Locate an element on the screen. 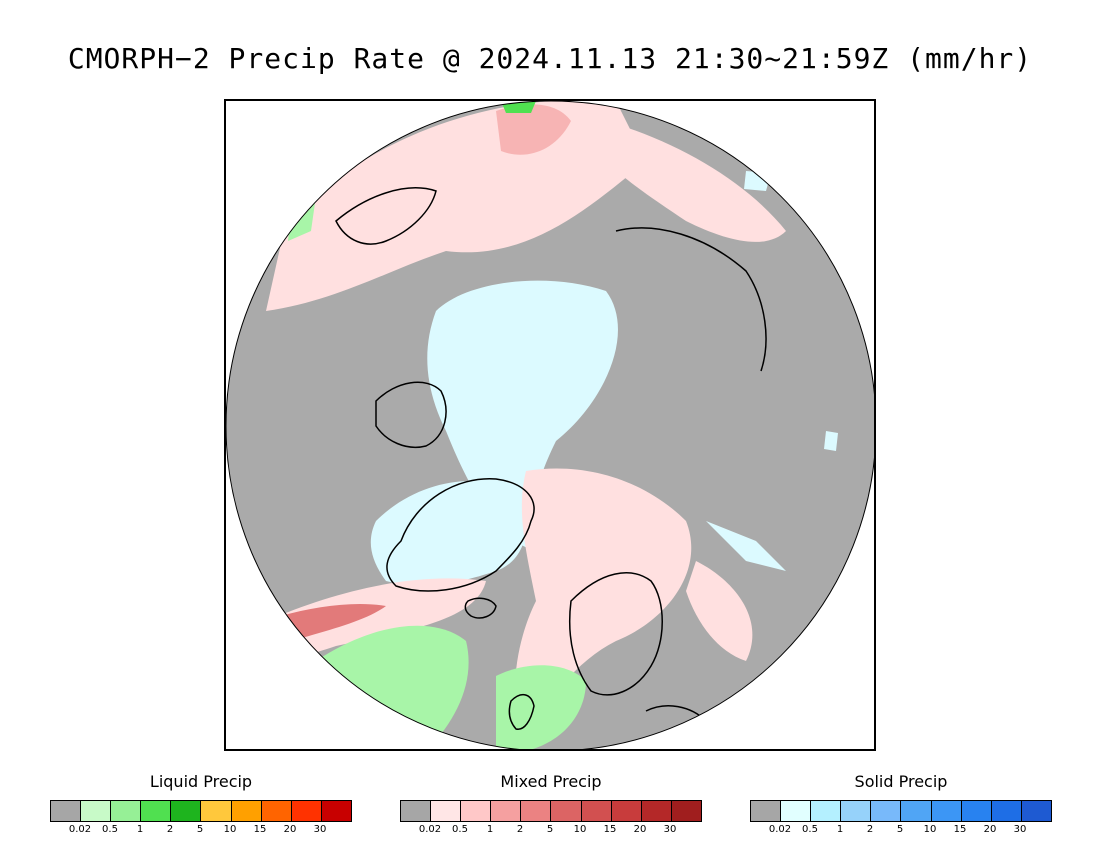  legend-liquid: Liquid Precip 0.02 0.5 1 2 5 10 15 20 30 is located at coordinates (201, 805).